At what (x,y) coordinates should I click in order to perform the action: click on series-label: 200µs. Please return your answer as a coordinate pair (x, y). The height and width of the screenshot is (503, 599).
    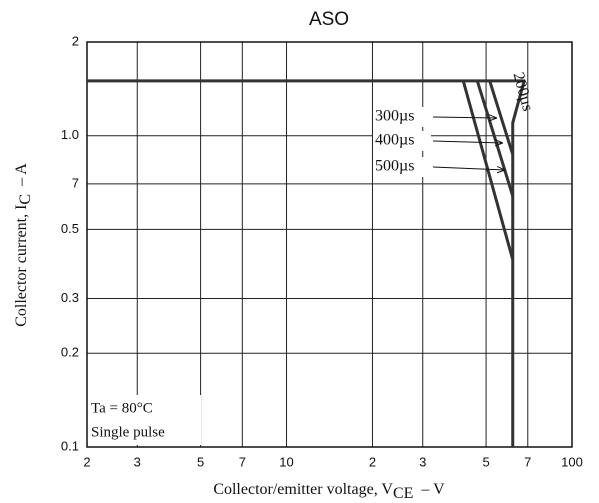
    Looking at the image, I should click on (522, 92).